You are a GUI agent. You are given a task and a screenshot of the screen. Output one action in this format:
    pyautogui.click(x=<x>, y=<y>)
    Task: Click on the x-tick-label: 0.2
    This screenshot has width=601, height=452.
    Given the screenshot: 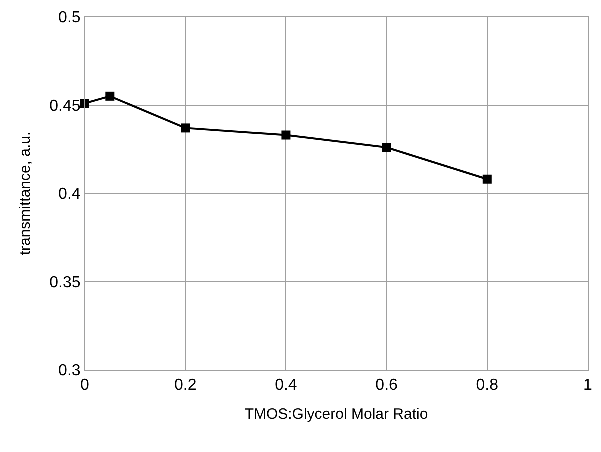 What is the action you would take?
    pyautogui.click(x=185, y=385)
    